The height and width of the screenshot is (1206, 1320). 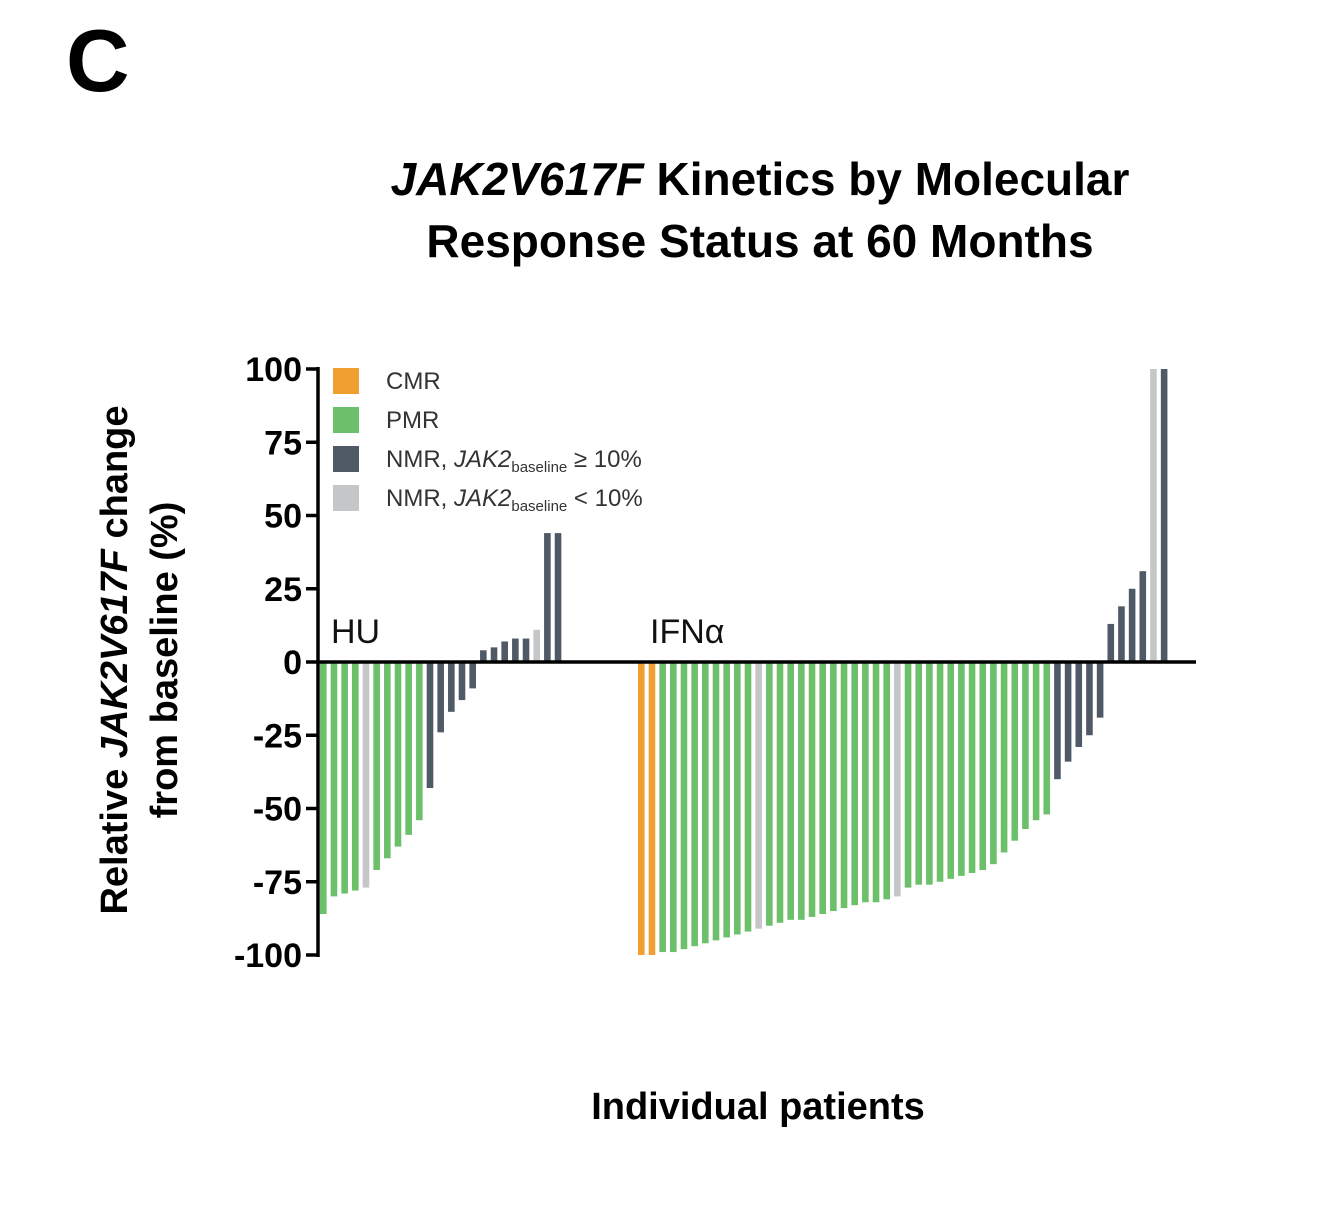 What do you see at coordinates (514, 500) in the screenshot?
I see `legend-label-nmr_lo: NMR, JAK2baseline < 10%` at bounding box center [514, 500].